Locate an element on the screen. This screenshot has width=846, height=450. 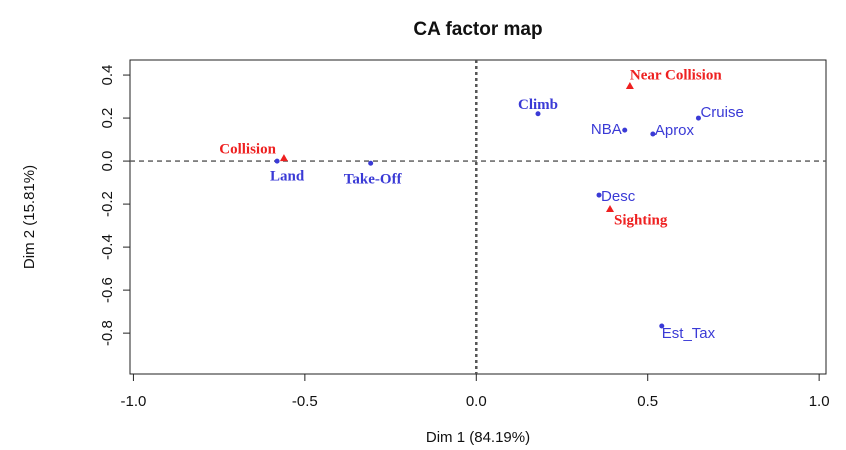
y-tick-label: -0.2 is located at coordinates (107, 204).